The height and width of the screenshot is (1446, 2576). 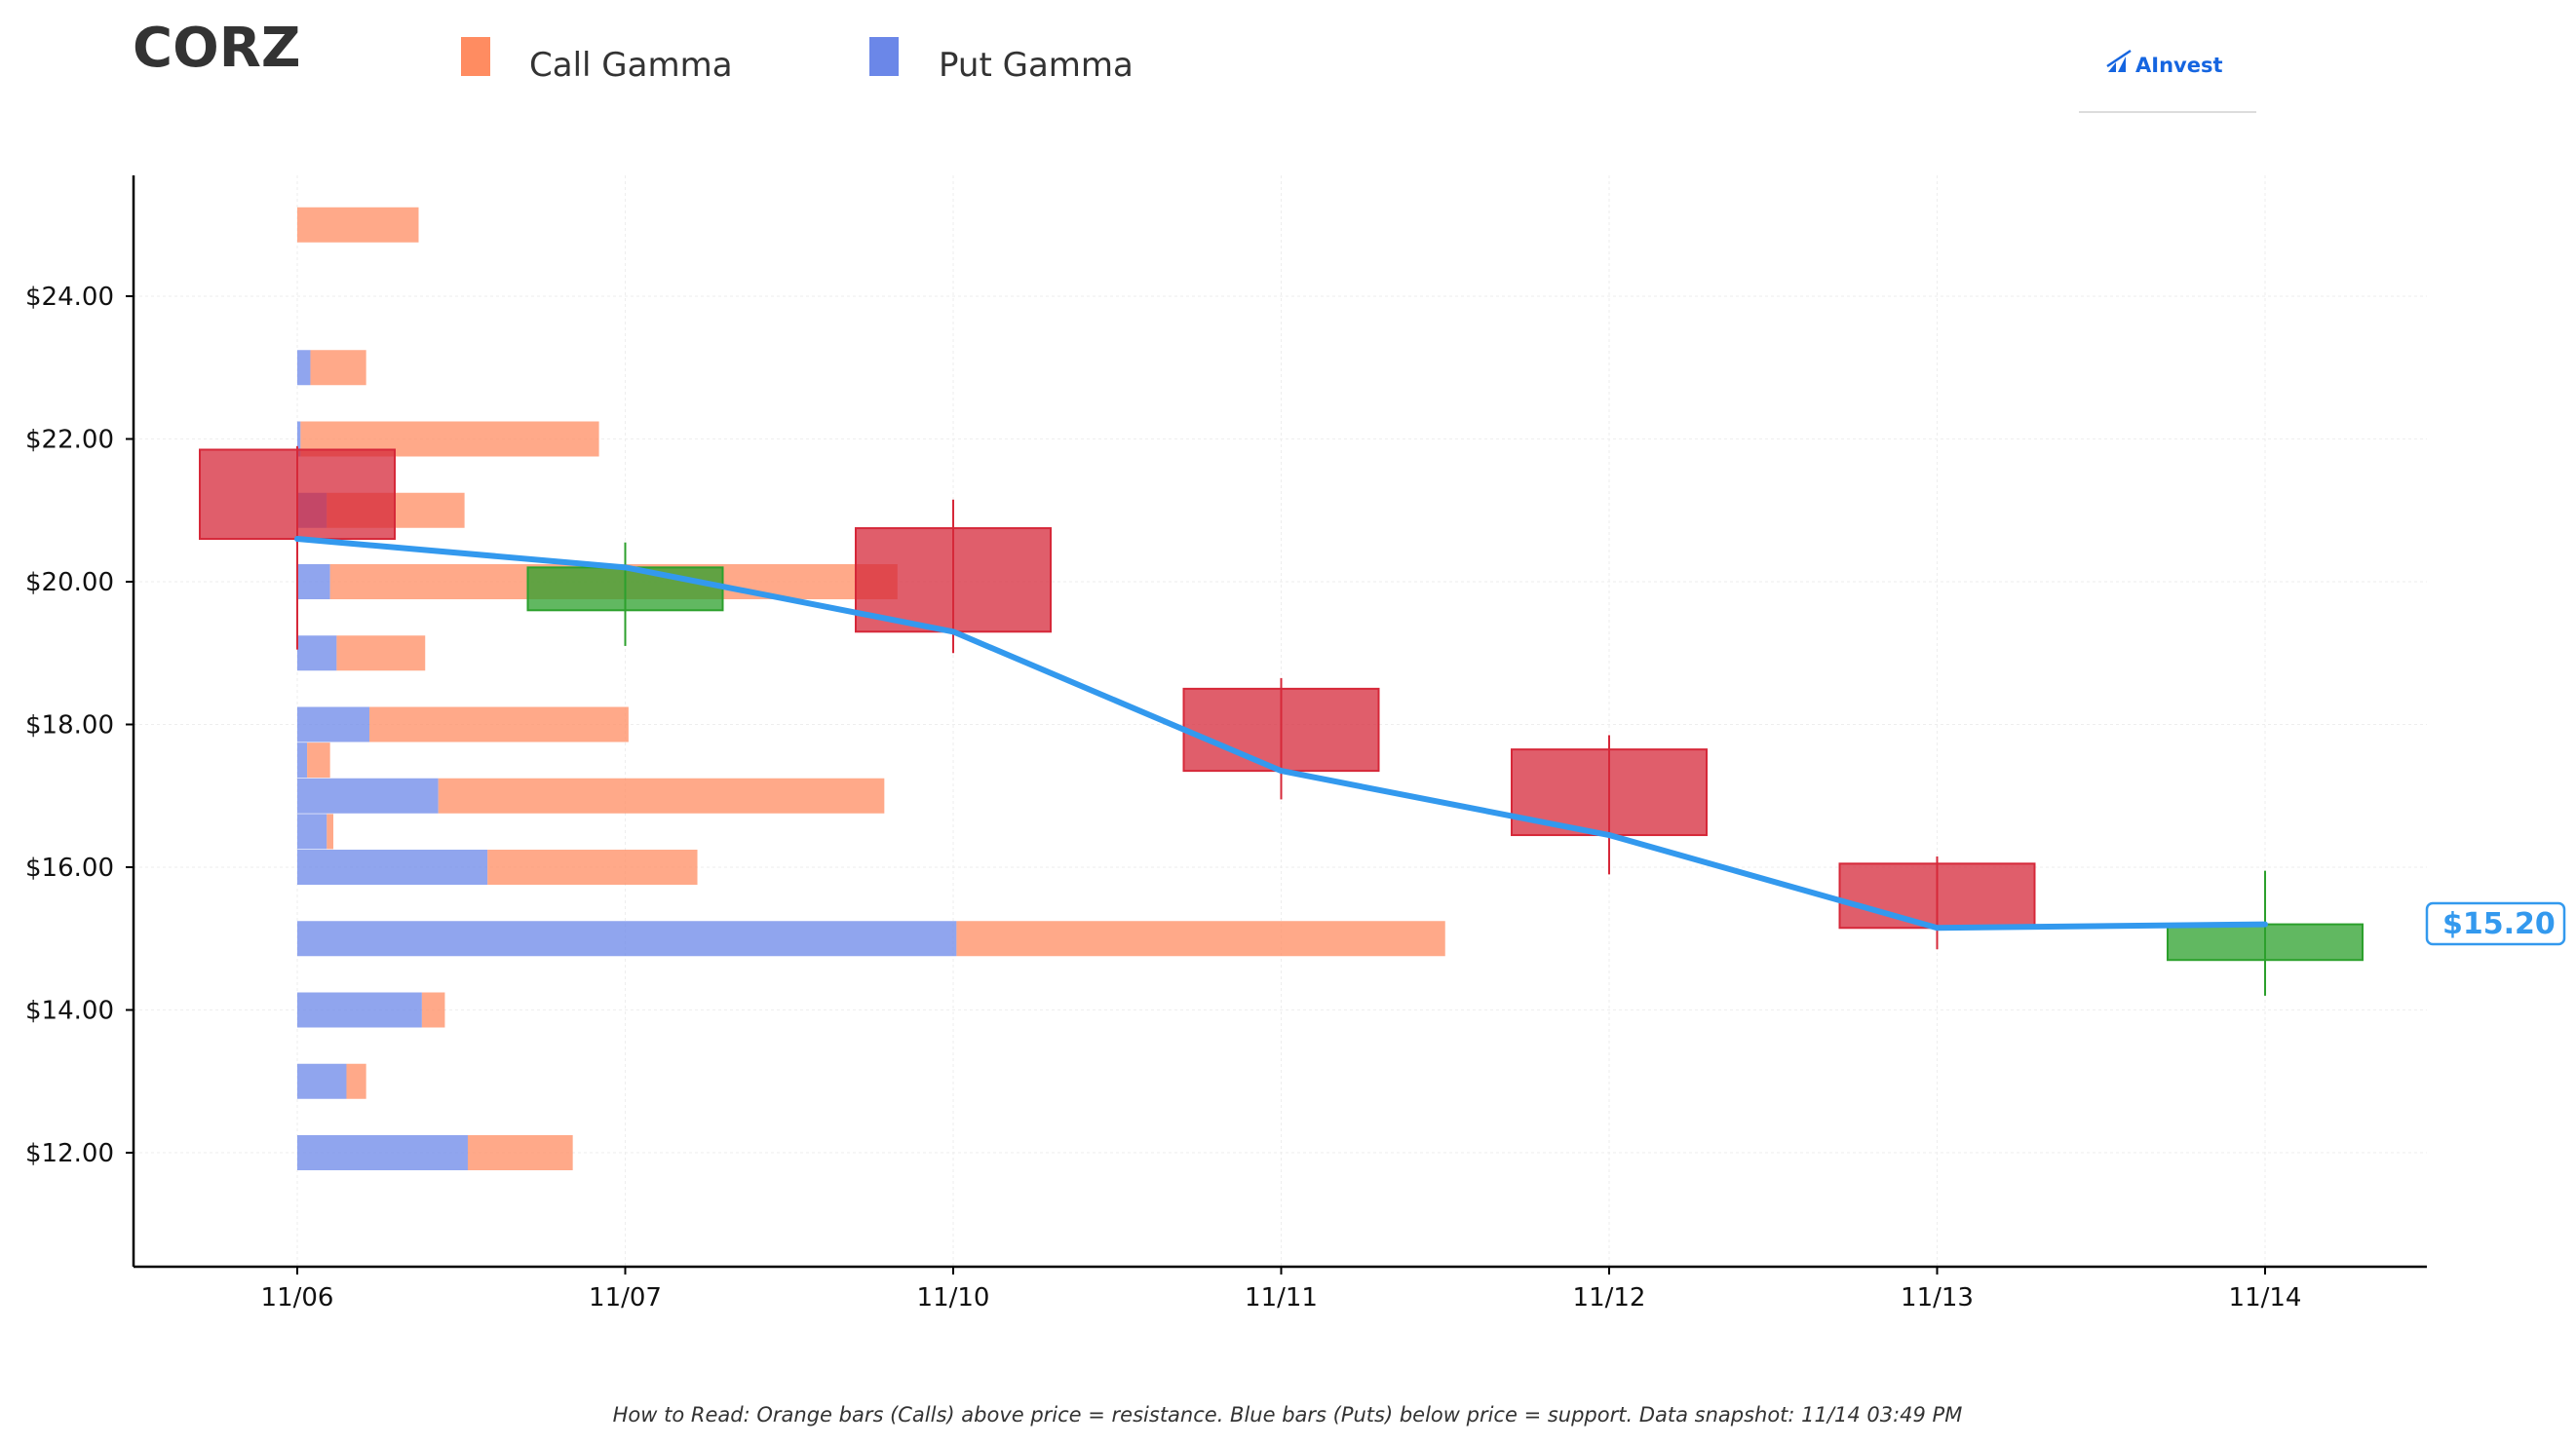 I want to click on current-price-marker: $15.20, so click(x=2495, y=923).